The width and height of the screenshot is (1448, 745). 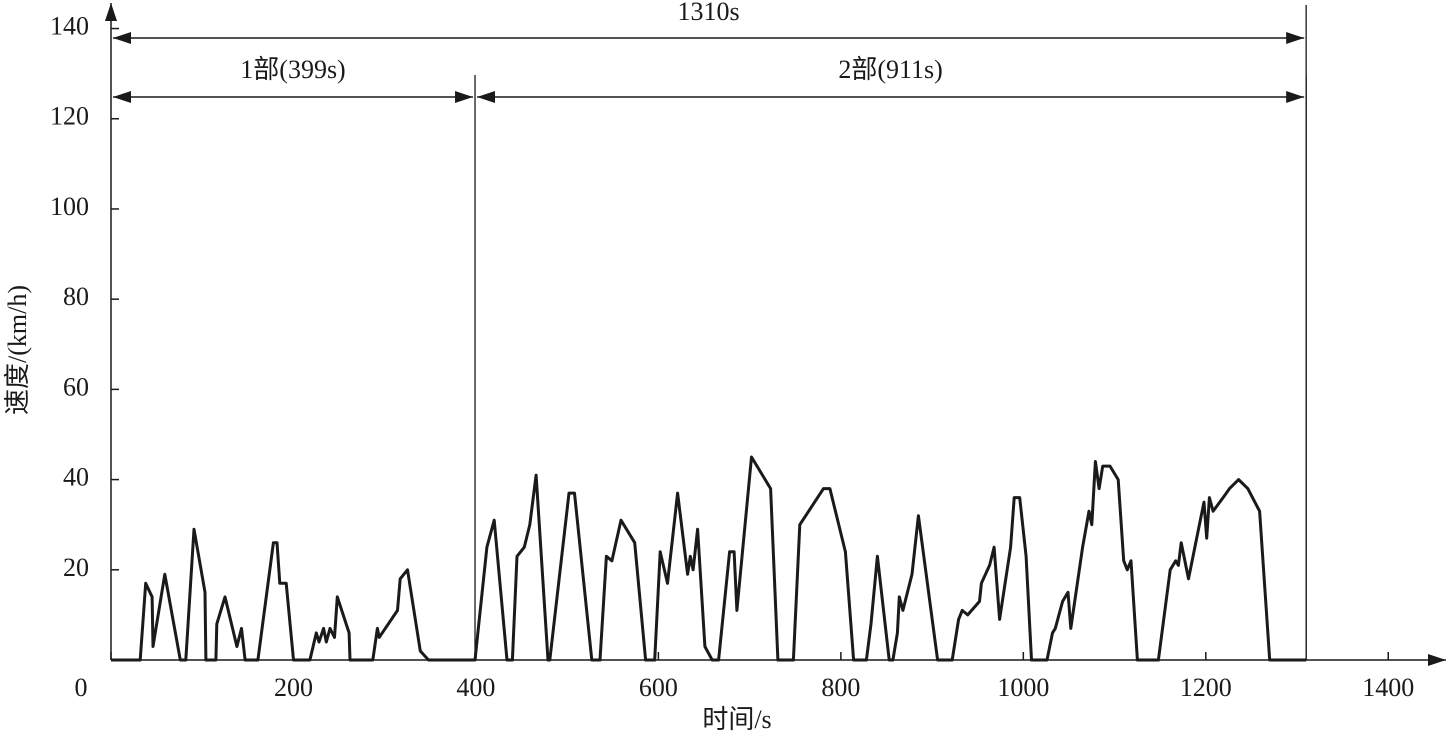 I want to click on x-tick-label: 400, so click(x=475, y=687).